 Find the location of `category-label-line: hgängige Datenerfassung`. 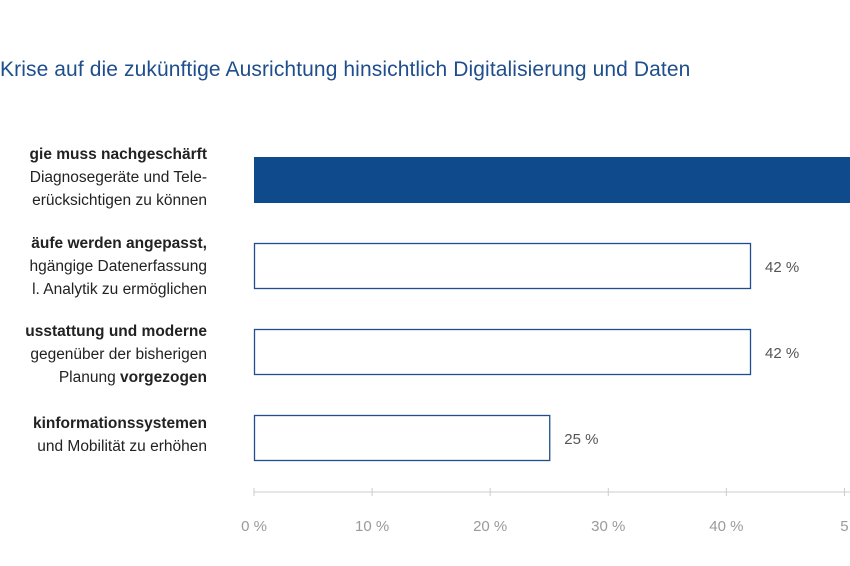

category-label-line: hgängige Datenerfassung is located at coordinates (118, 266).